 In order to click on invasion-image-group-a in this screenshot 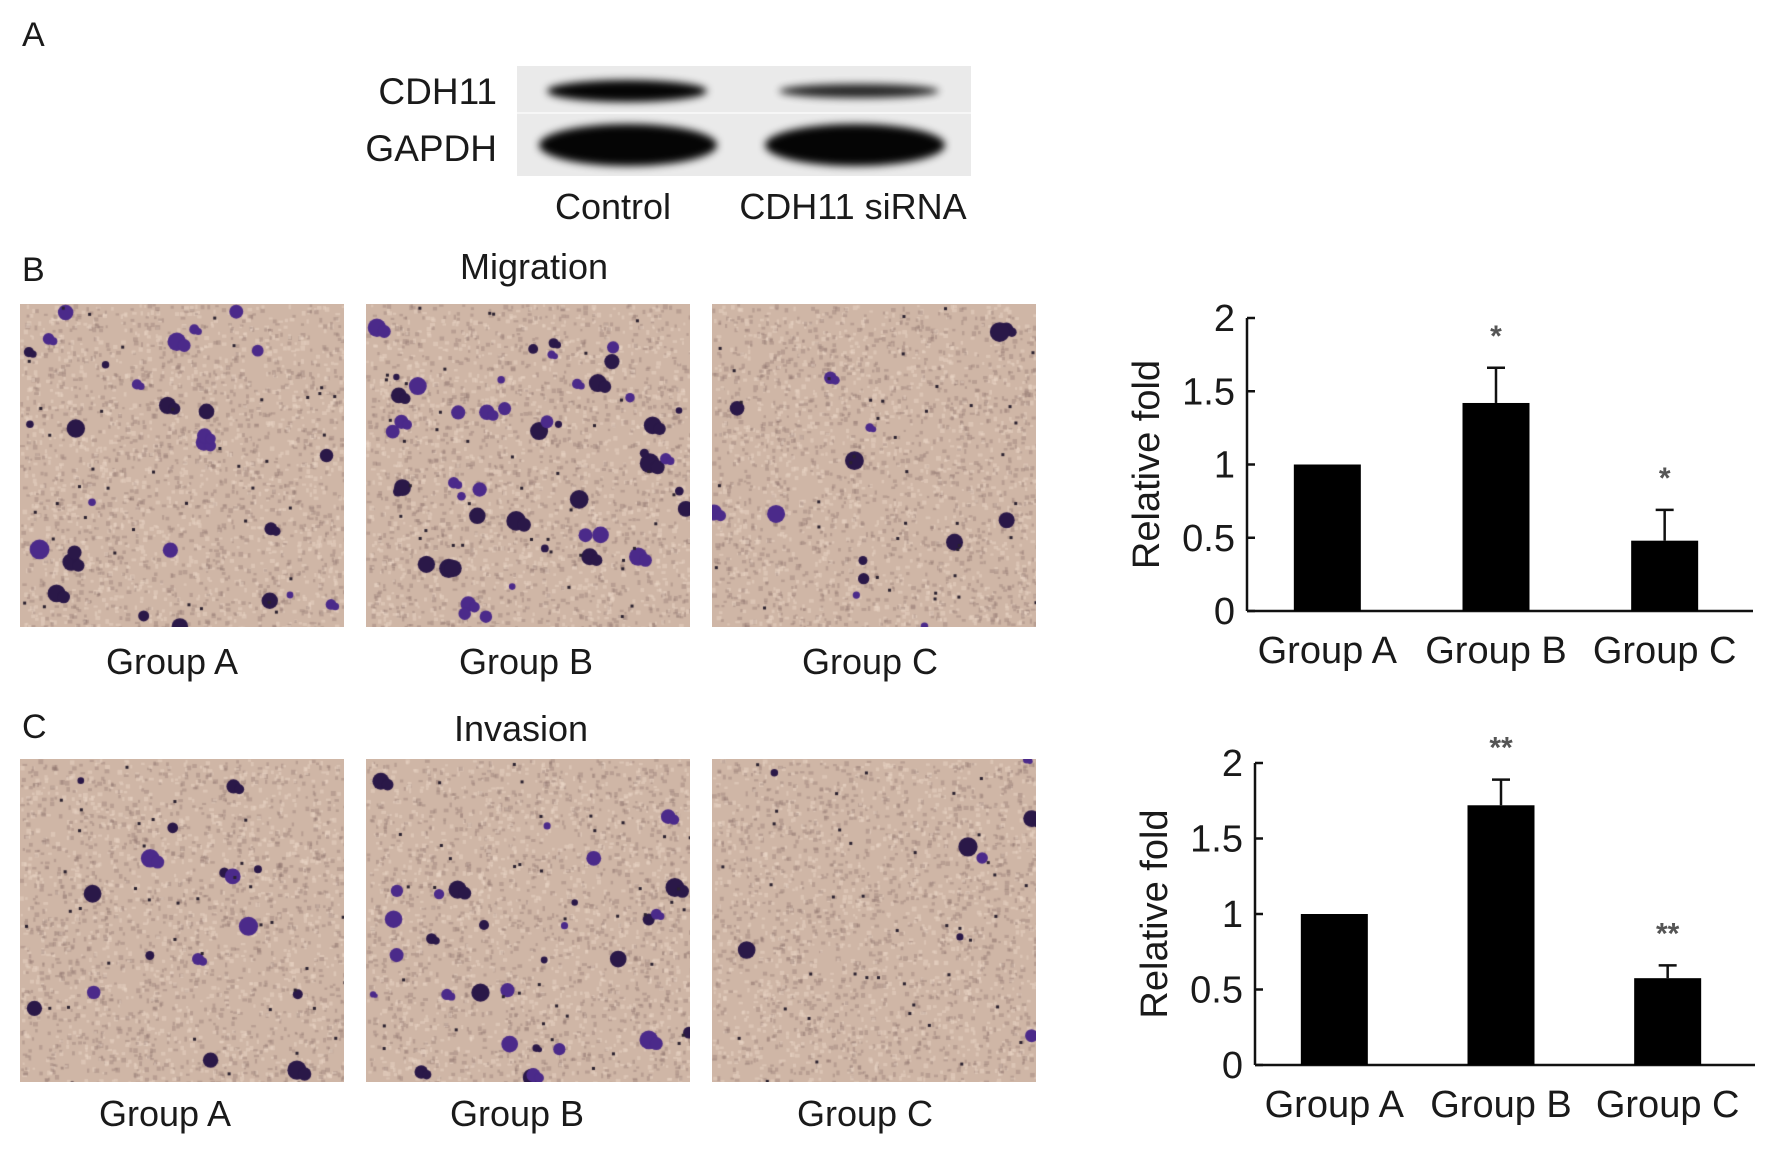, I will do `click(182, 920)`.